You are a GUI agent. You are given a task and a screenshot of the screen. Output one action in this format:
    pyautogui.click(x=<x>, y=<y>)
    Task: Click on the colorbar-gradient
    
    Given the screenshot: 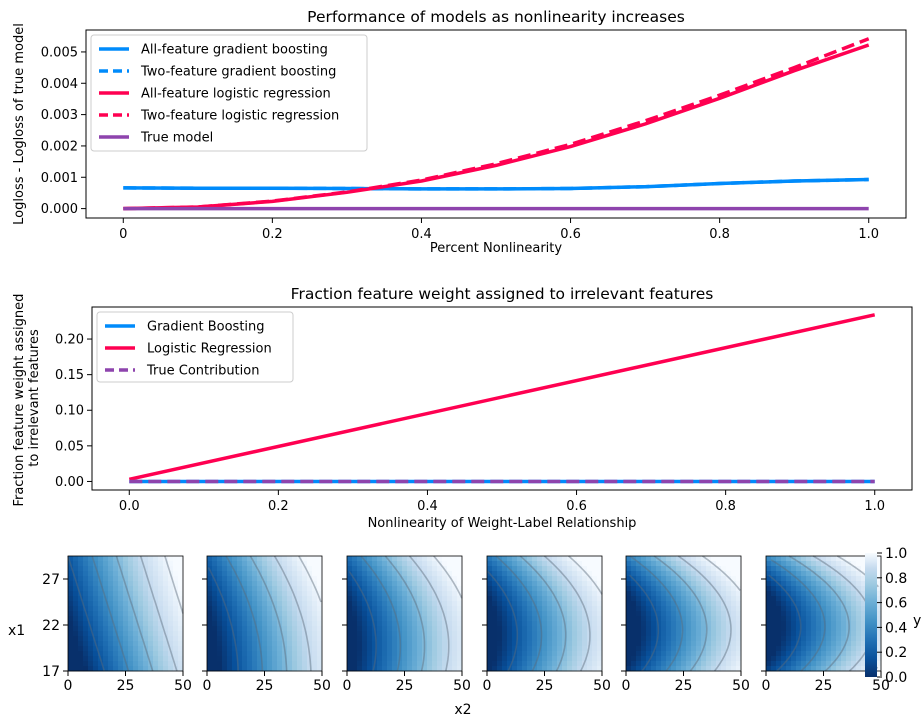 What is the action you would take?
    pyautogui.click(x=871, y=615)
    